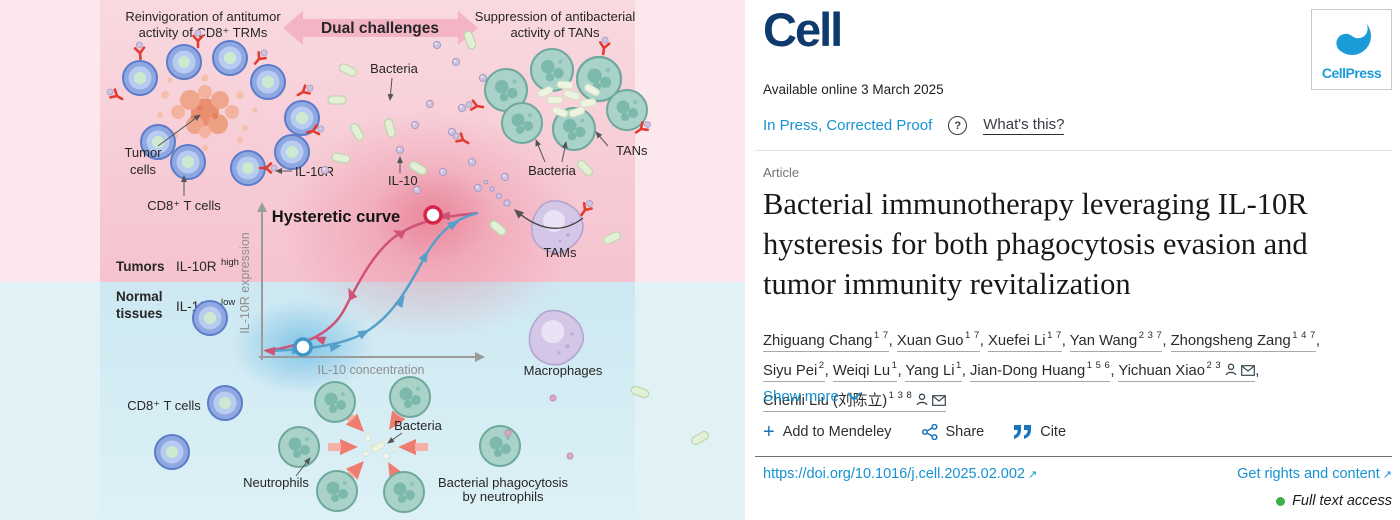 This screenshot has width=1400, height=520. I want to click on action-bar: + Add to Mendeley Share Cite, so click(914, 432).